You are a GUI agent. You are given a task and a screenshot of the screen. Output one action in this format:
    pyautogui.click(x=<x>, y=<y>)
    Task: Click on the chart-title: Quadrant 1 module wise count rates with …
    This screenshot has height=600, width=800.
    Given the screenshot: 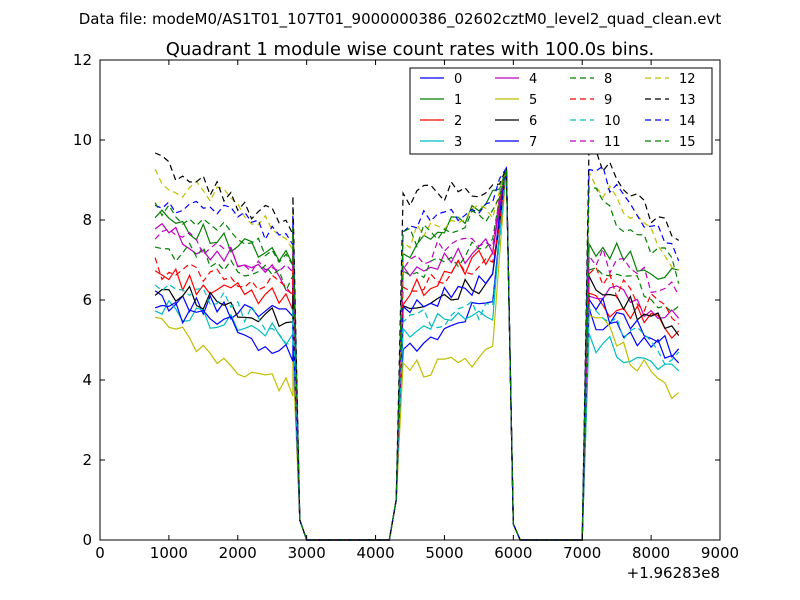 What is the action you would take?
    pyautogui.click(x=410, y=49)
    